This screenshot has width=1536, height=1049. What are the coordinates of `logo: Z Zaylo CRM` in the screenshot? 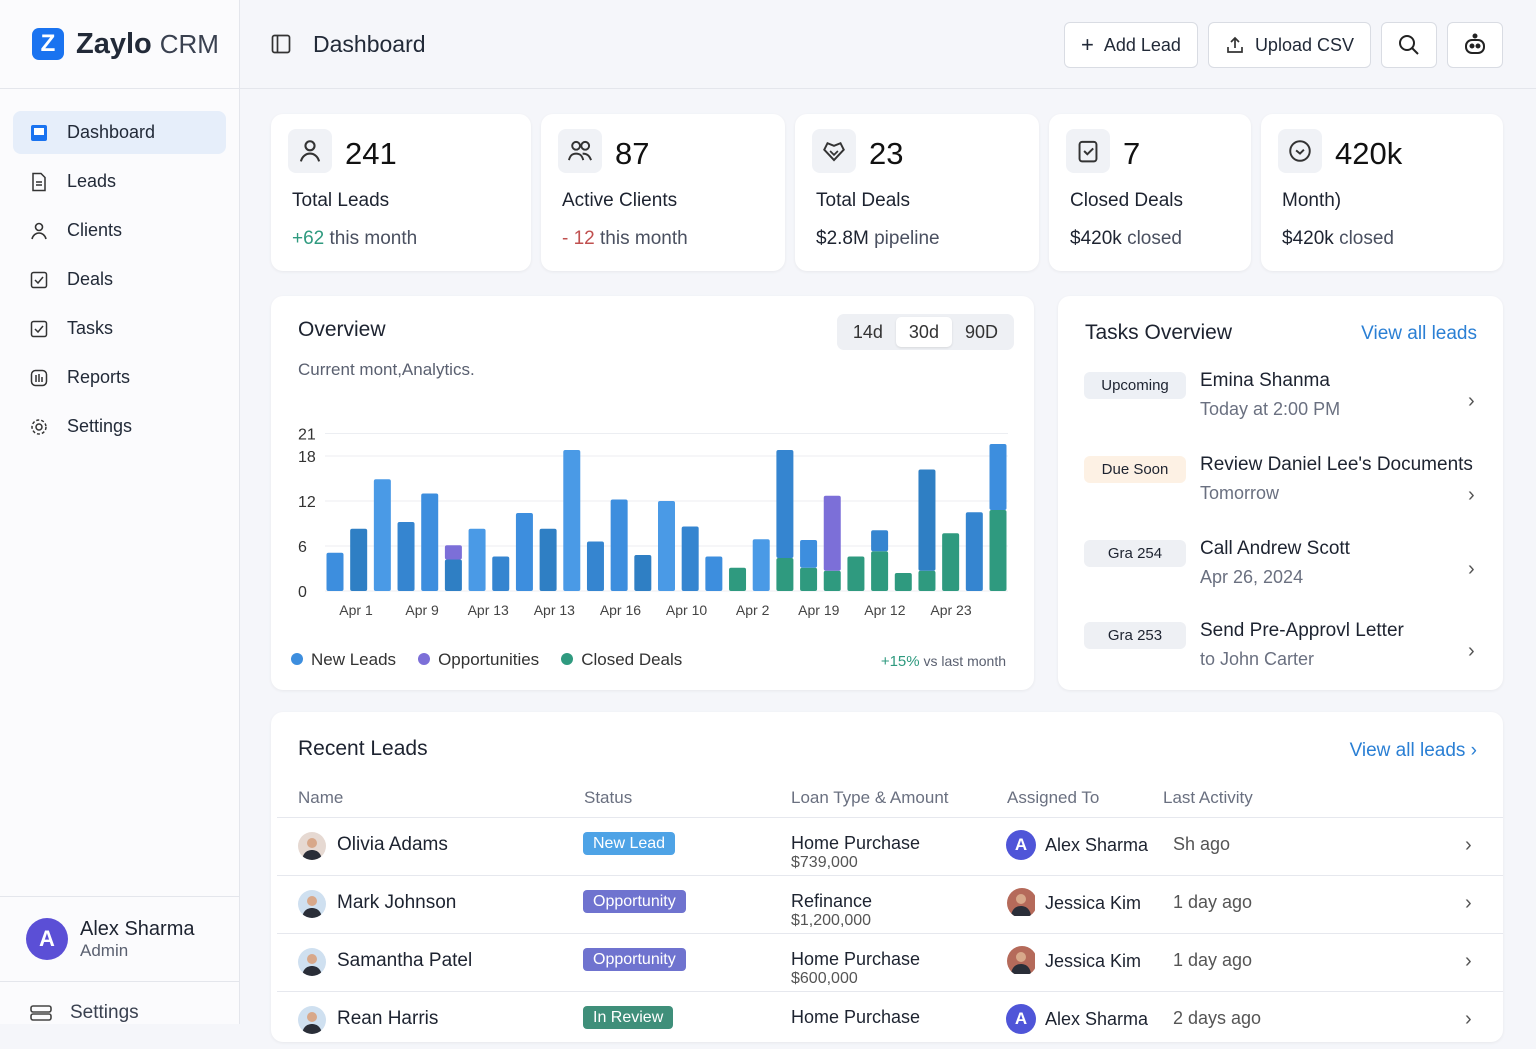 It's located at (119, 44).